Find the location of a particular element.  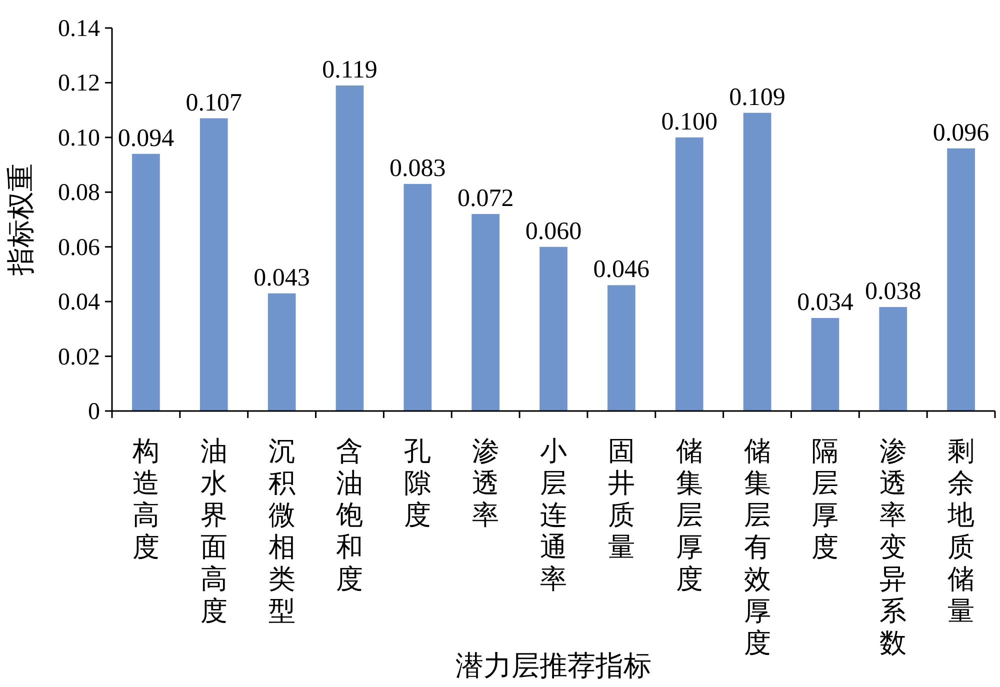

x-tick-label: 固井质量 is located at coordinates (621, 499).